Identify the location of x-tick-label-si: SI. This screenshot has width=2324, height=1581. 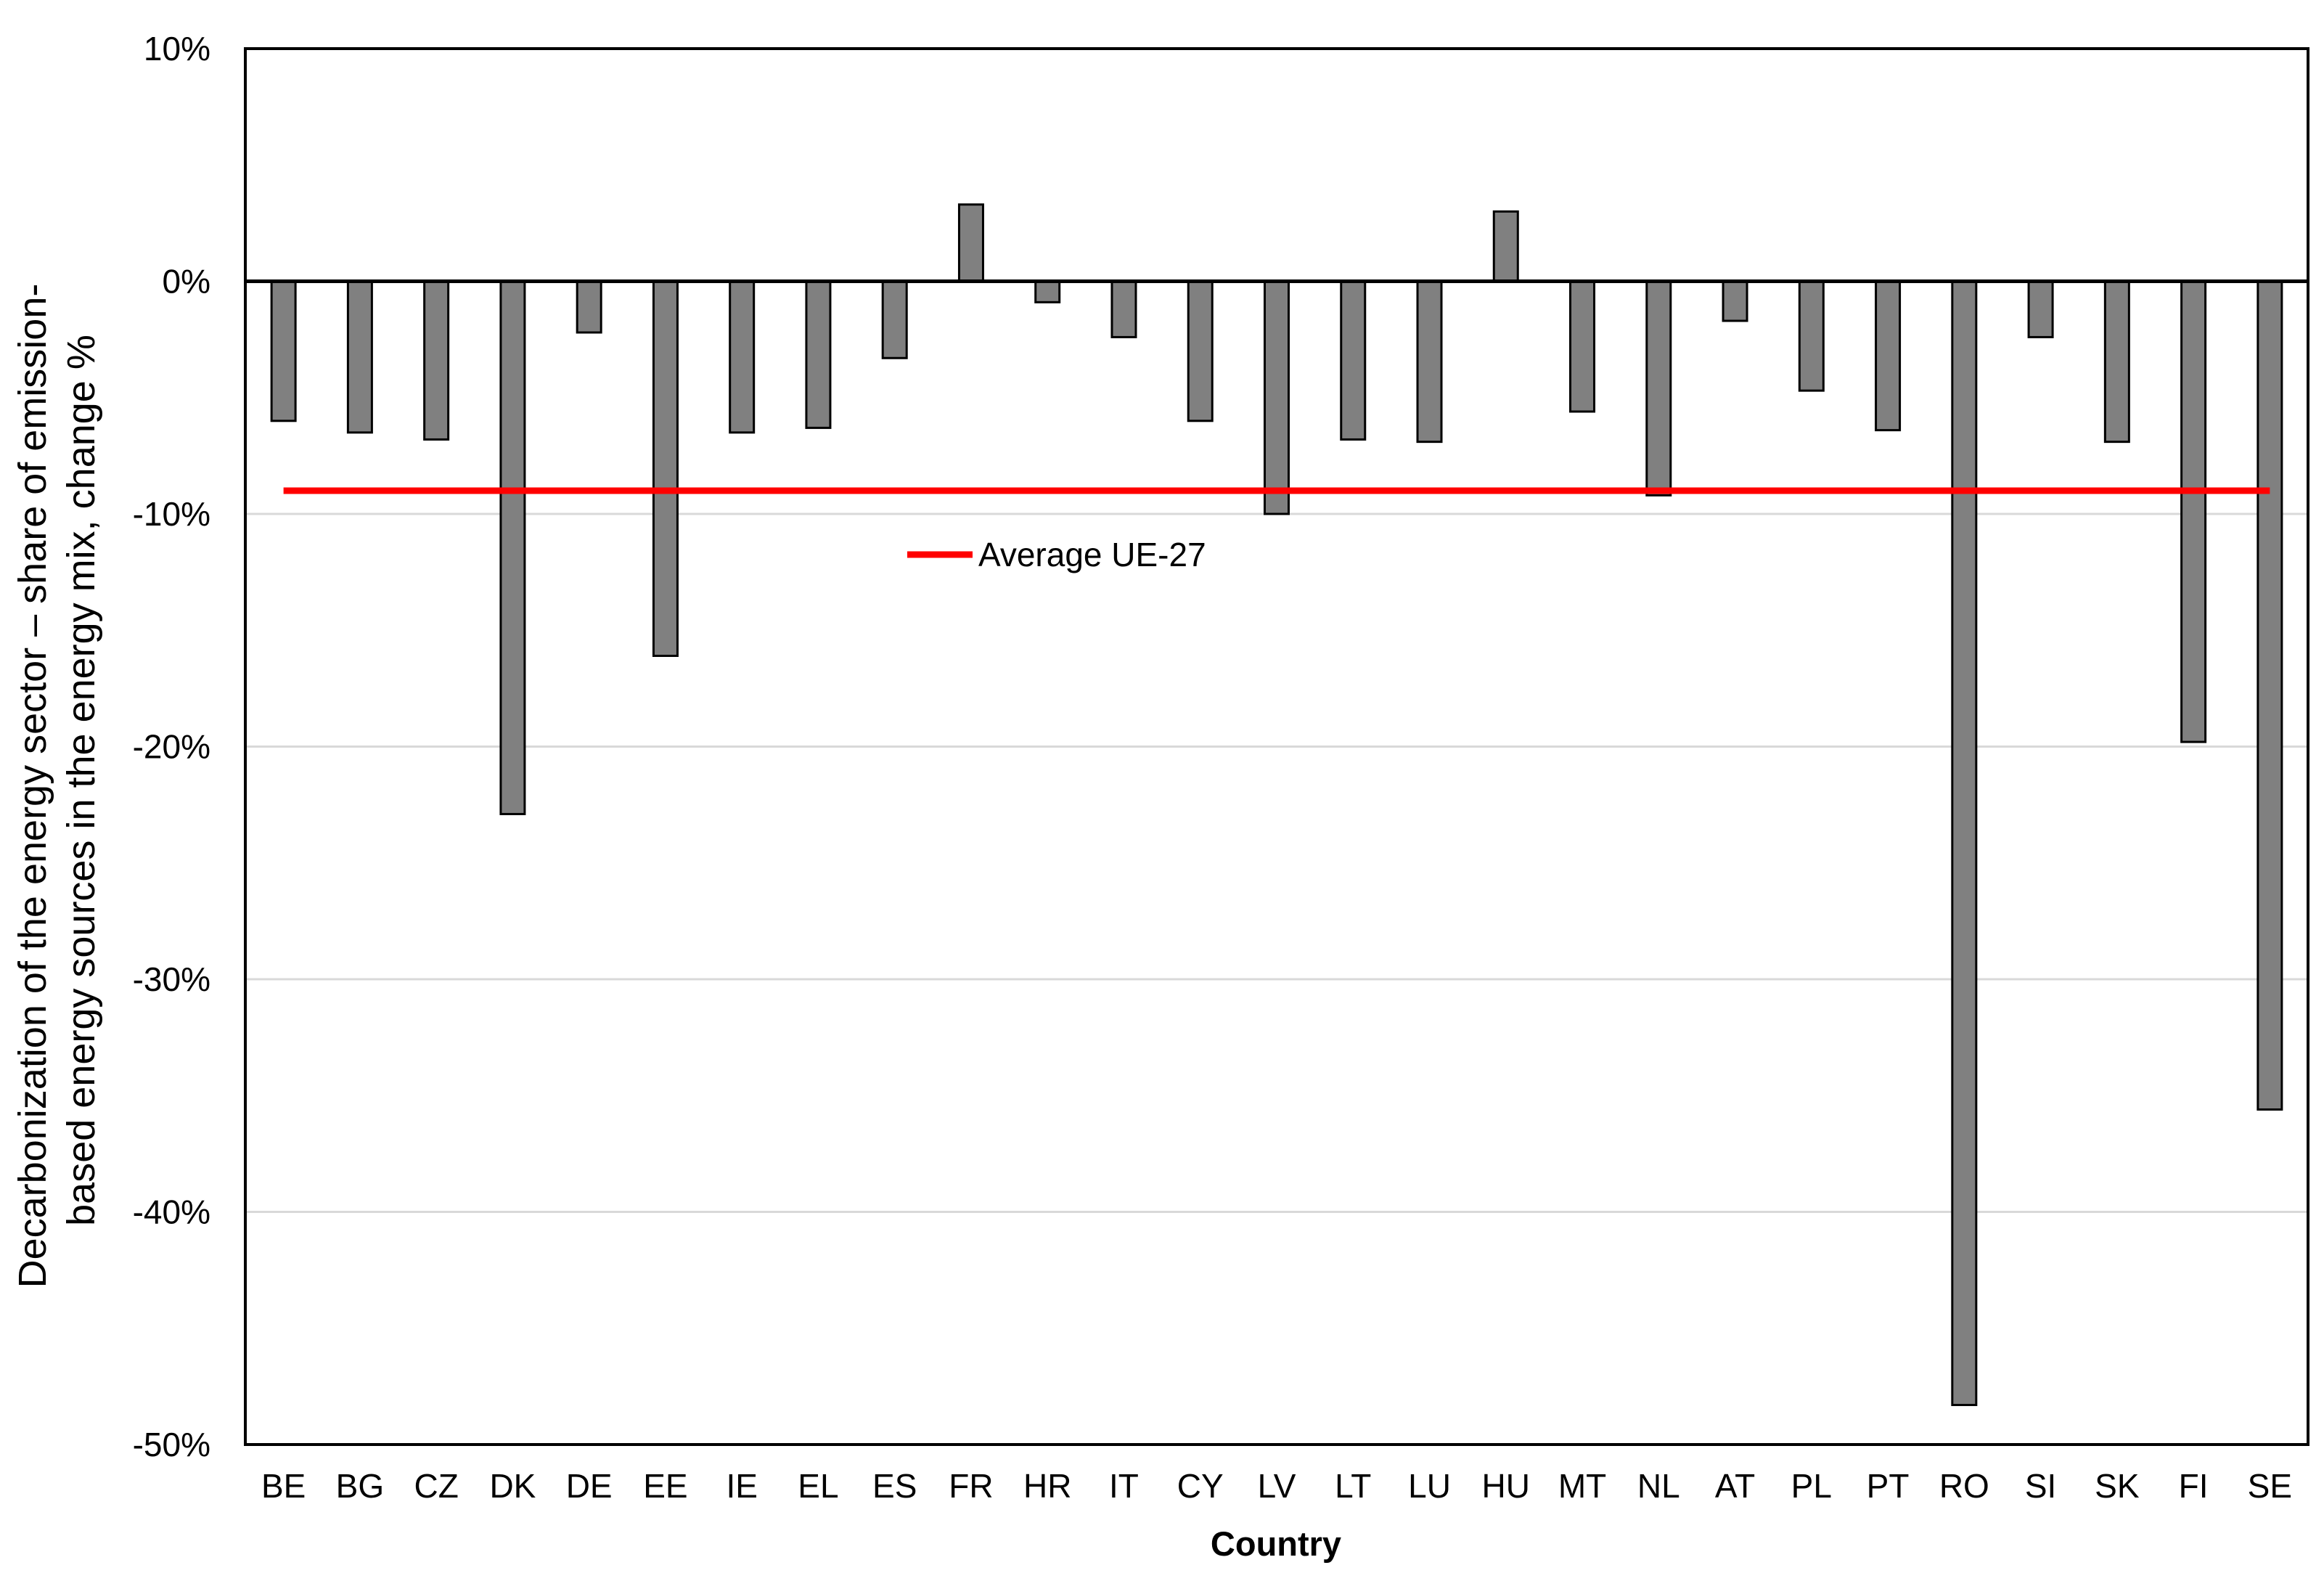
(2040, 1486).